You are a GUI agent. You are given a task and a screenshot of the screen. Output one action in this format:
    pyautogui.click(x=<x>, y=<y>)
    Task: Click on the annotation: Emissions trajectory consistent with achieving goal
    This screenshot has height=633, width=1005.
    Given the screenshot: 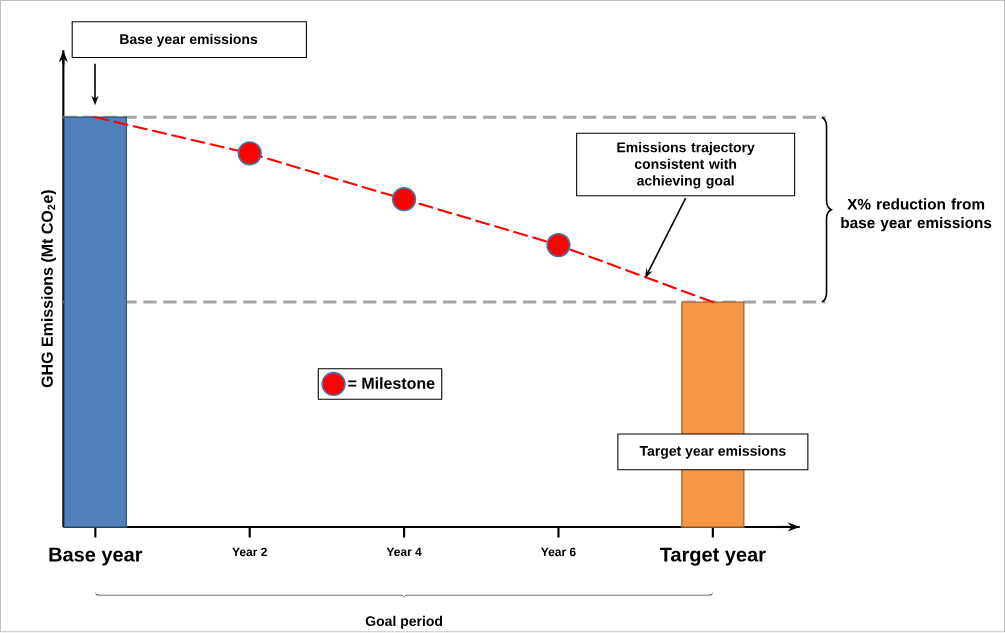 What is the action you would take?
    pyautogui.click(x=686, y=165)
    